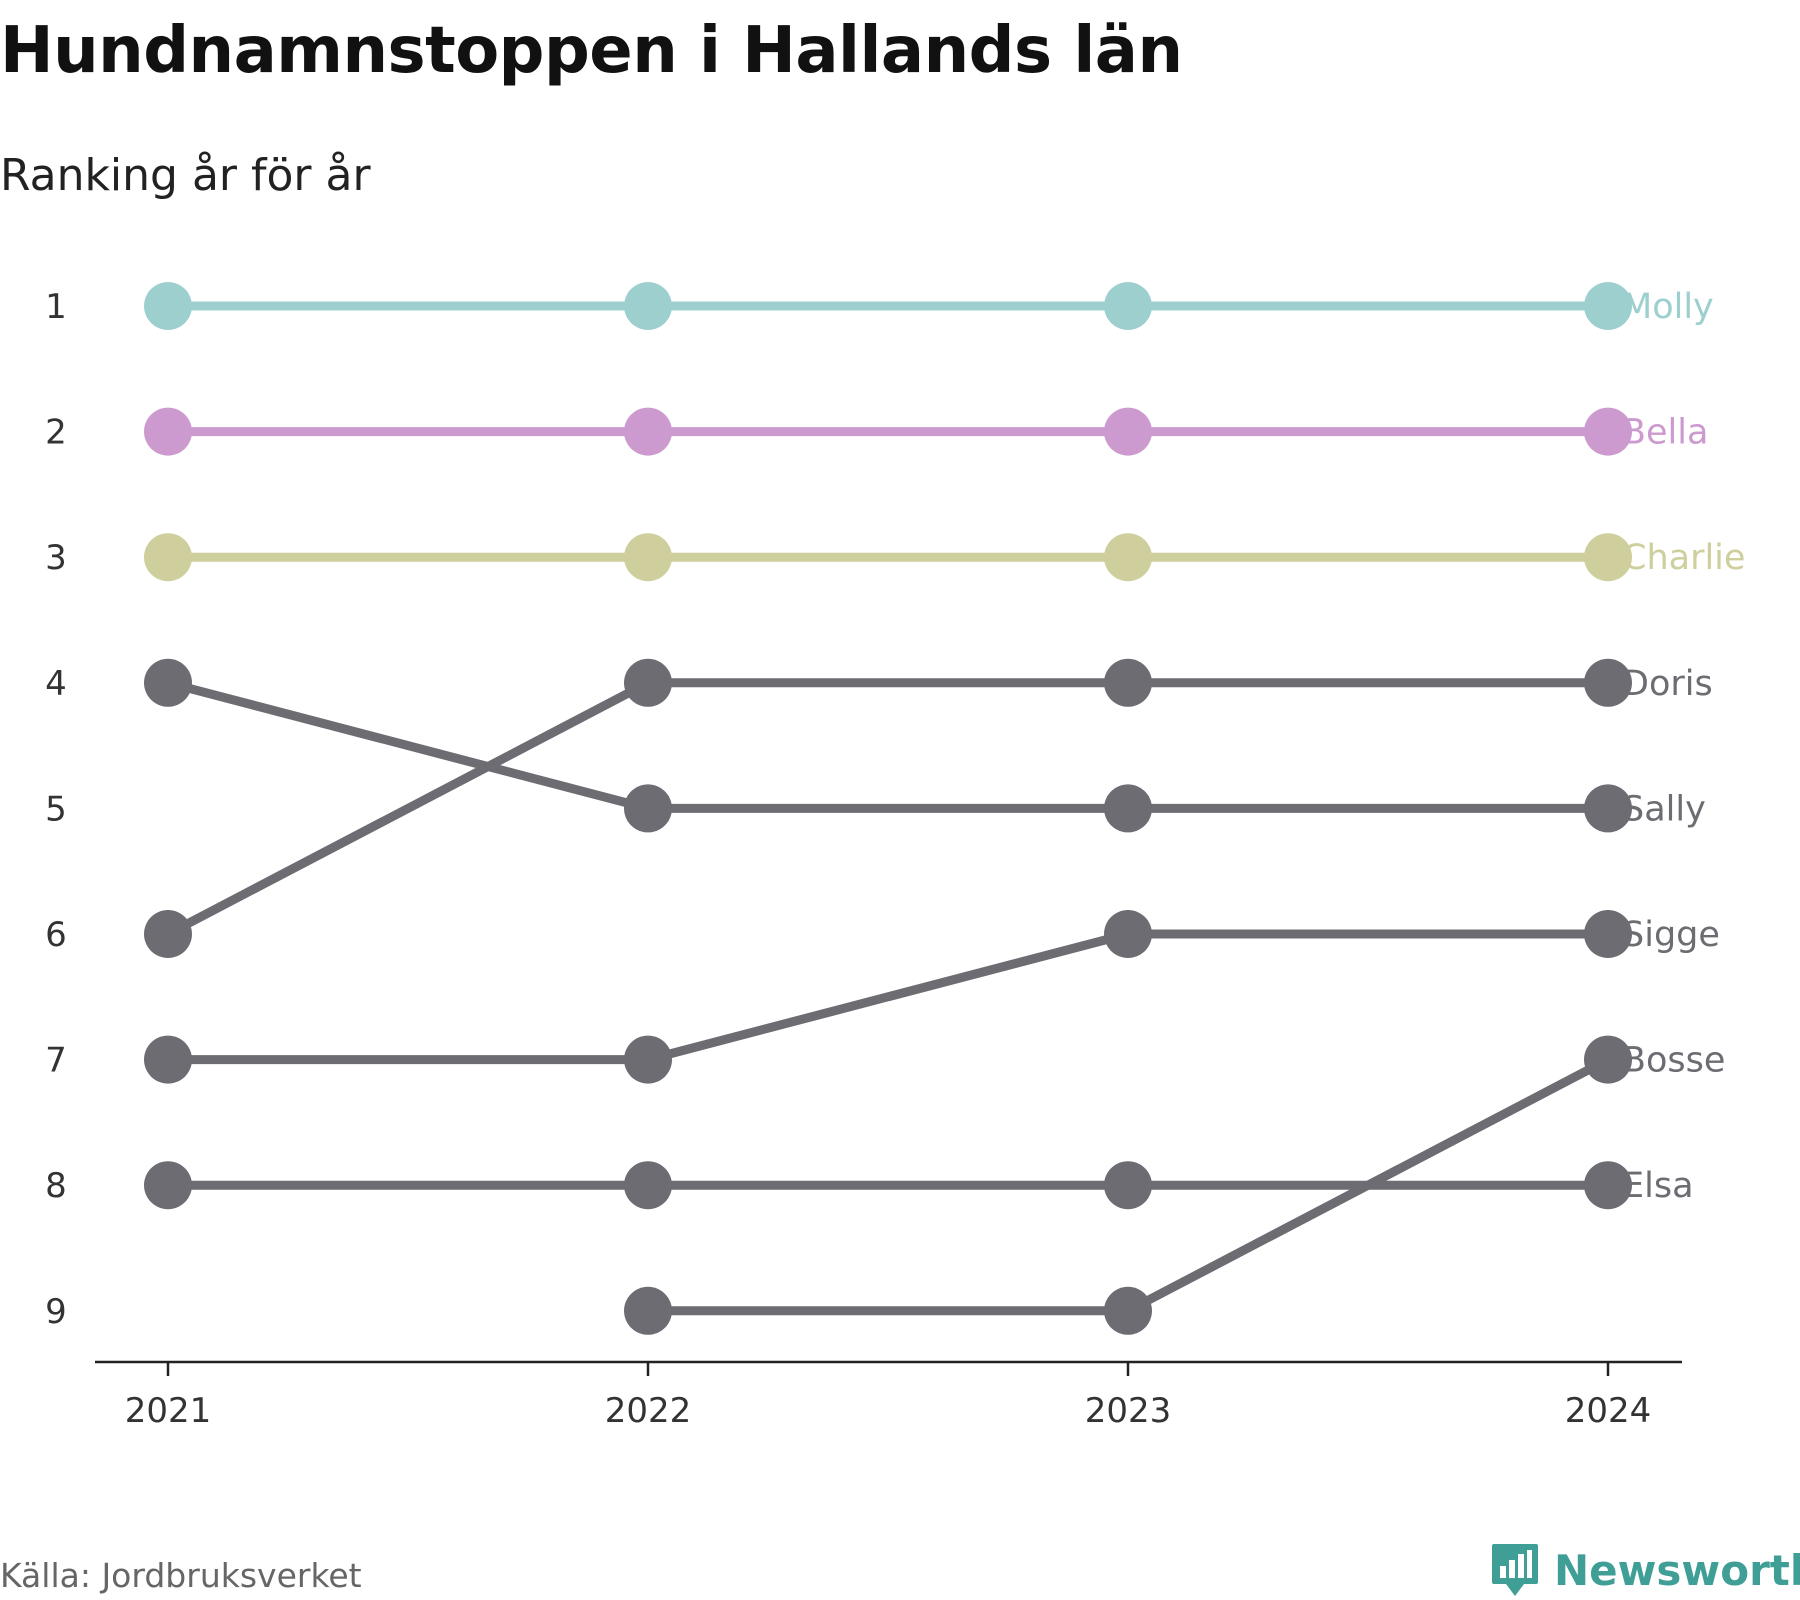  I want to click on source-note: Källa: Jordbruksverket, so click(181, 1575).